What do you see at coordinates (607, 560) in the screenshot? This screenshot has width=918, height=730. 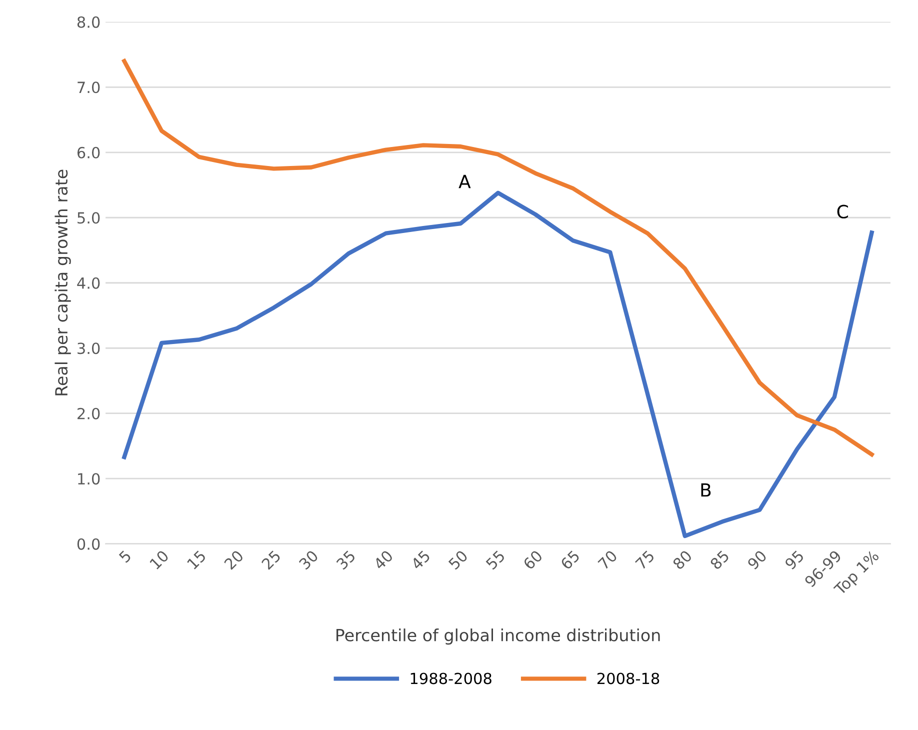 I see `x-tick-label: 70` at bounding box center [607, 560].